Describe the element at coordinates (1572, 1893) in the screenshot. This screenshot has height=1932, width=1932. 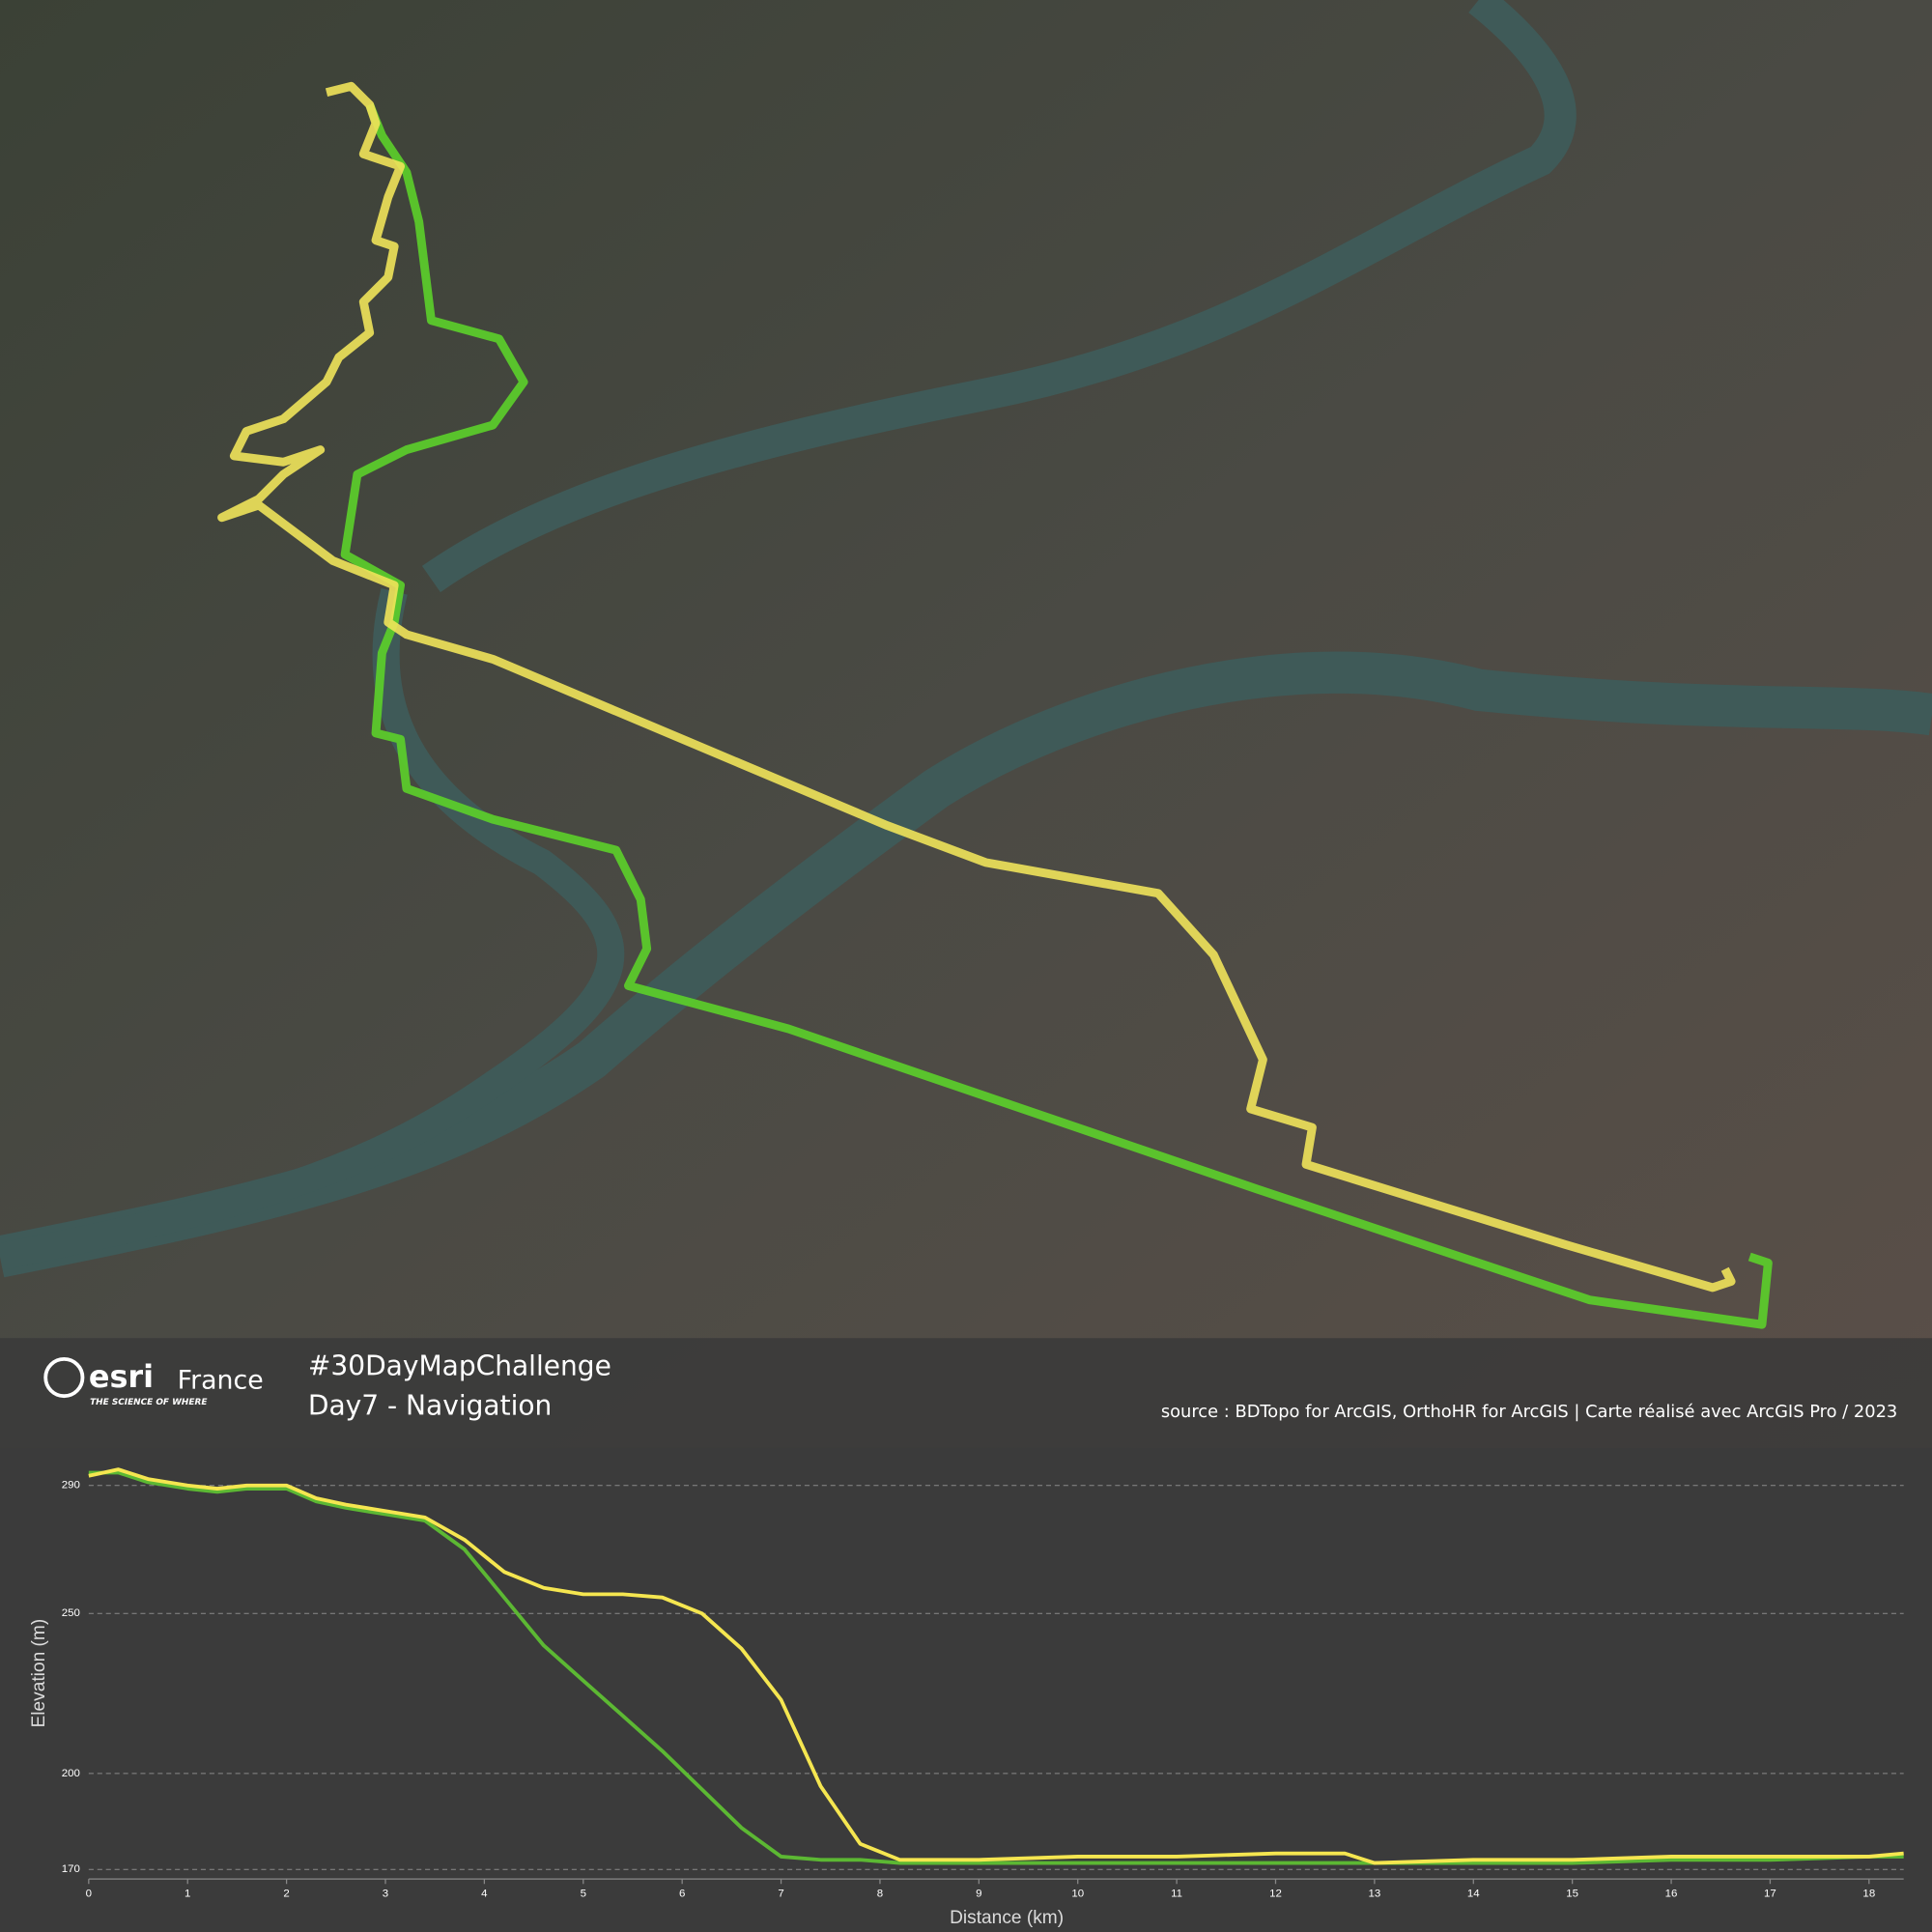
I see `x-tick-label: 15` at that location.